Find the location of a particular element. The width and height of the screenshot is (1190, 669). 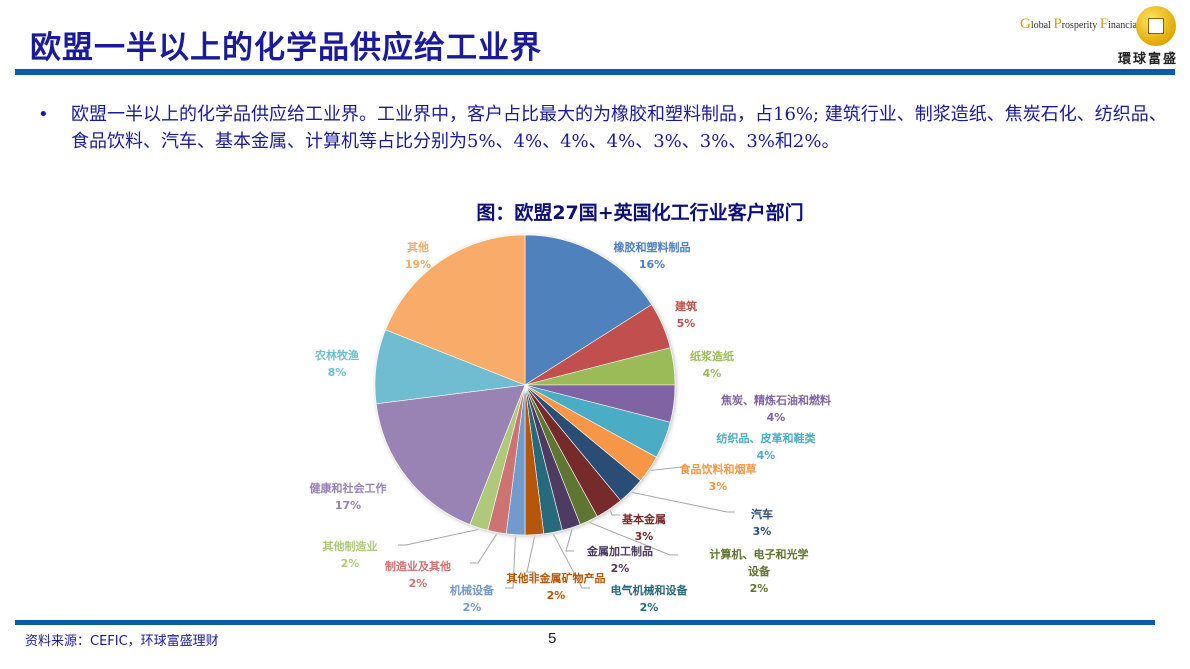

page-number: 5 is located at coordinates (552, 638).